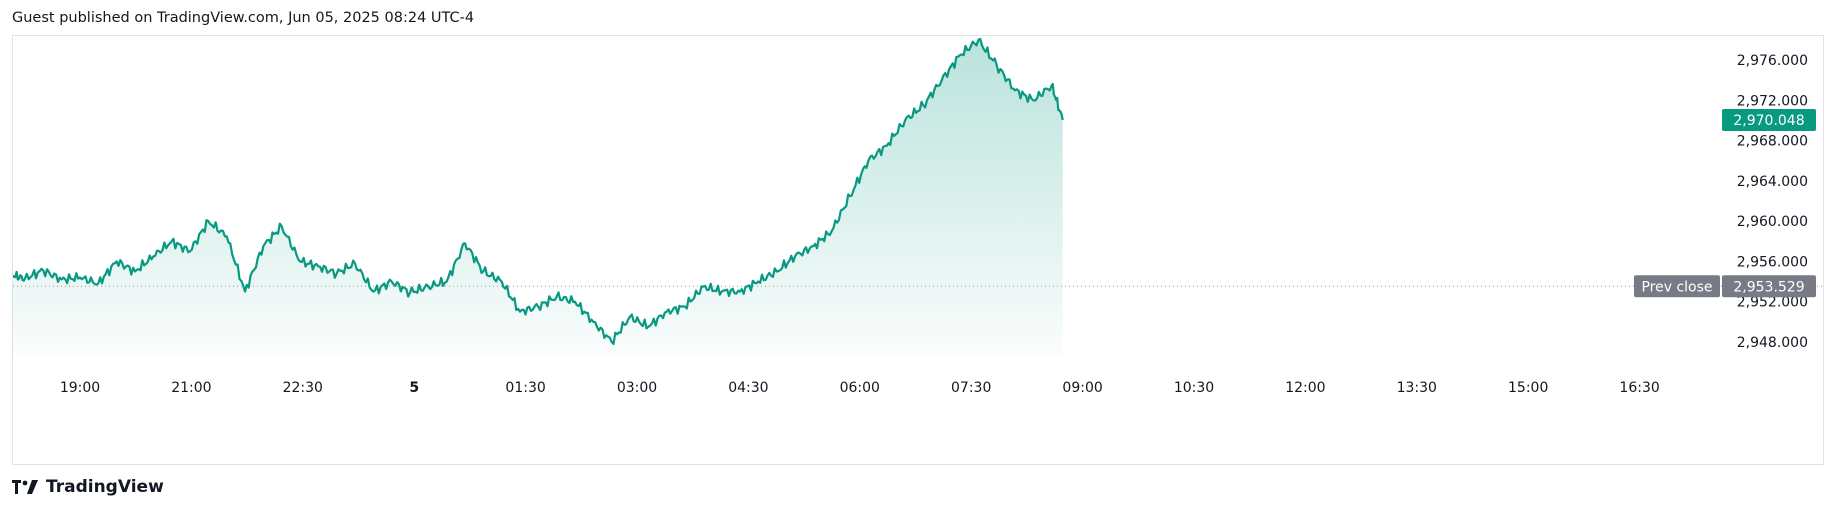 The height and width of the screenshot is (513, 1835). I want to click on last-price-badge, so click(1769, 120).